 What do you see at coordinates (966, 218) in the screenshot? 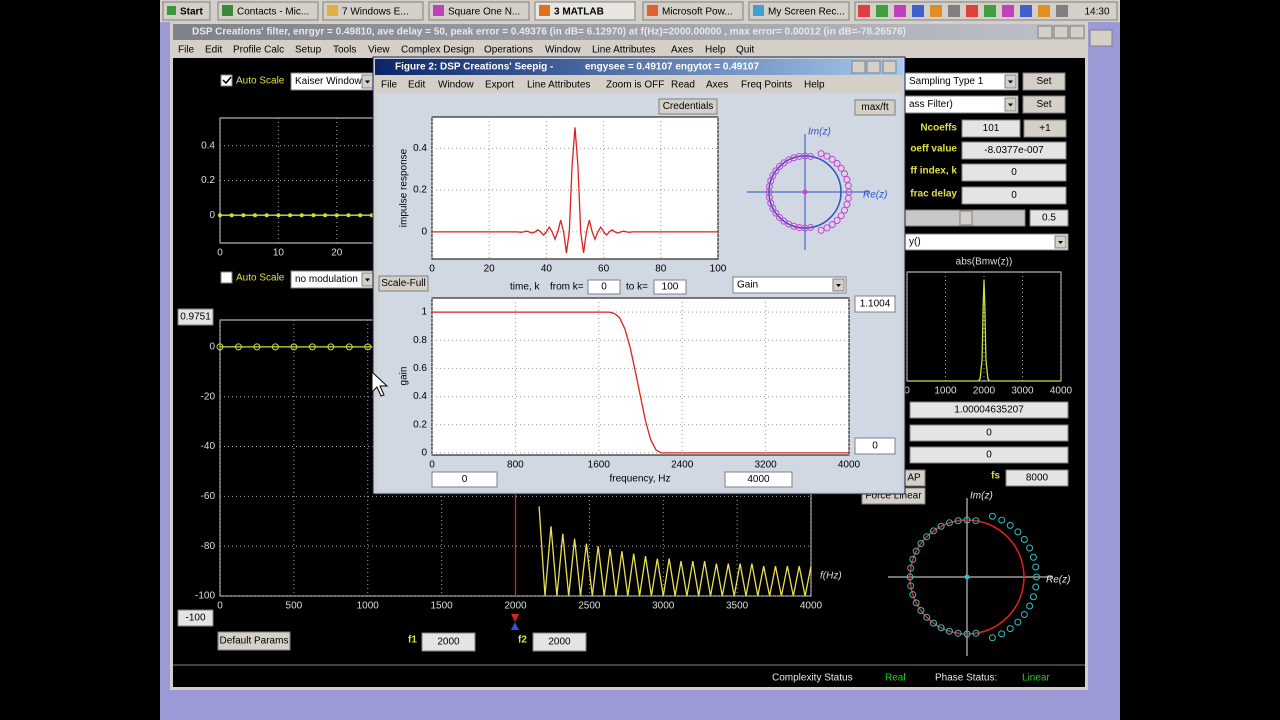
I see `slider-thumb` at bounding box center [966, 218].